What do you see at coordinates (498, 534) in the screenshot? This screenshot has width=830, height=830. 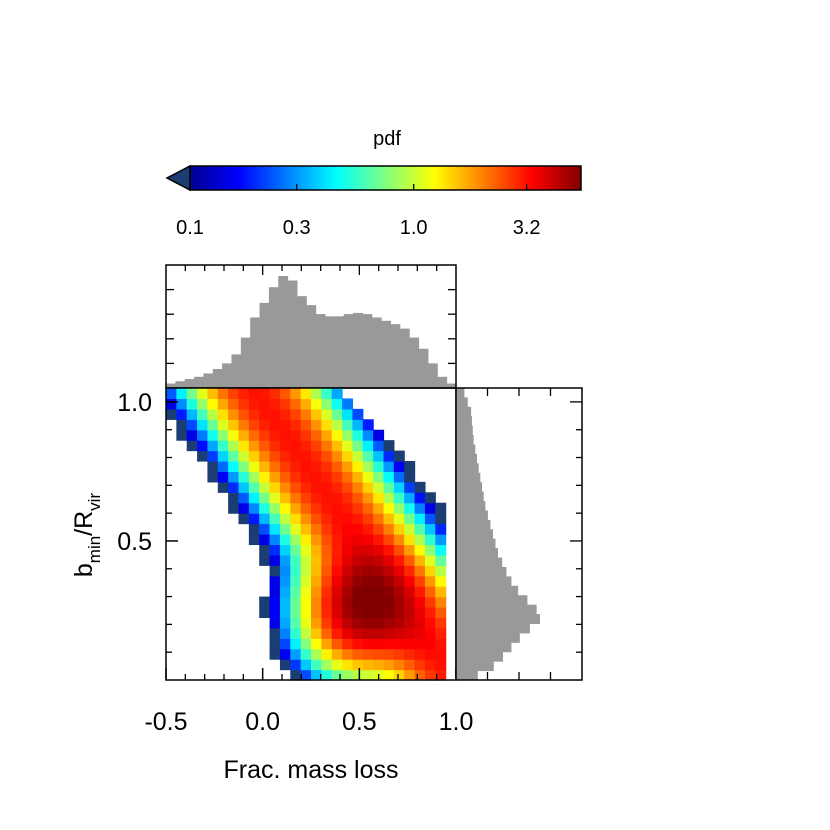 I see `right-histogram` at bounding box center [498, 534].